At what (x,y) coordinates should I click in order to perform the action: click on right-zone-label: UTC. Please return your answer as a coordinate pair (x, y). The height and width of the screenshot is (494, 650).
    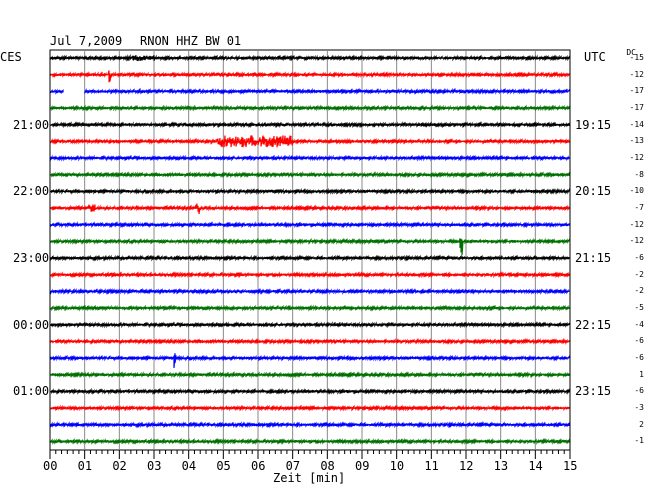
    Looking at the image, I should click on (595, 57).